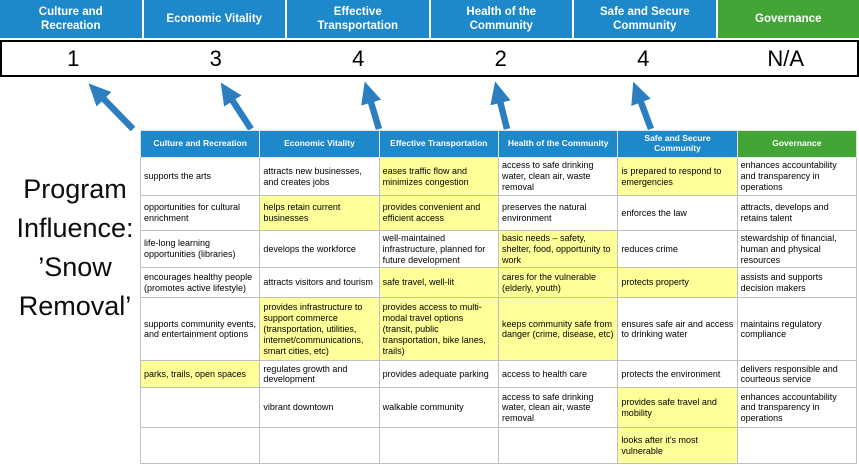 This screenshot has width=859, height=465. What do you see at coordinates (438, 213) in the screenshot?
I see `matrix-cell-highlighted: provides convenient and efficient access` at bounding box center [438, 213].